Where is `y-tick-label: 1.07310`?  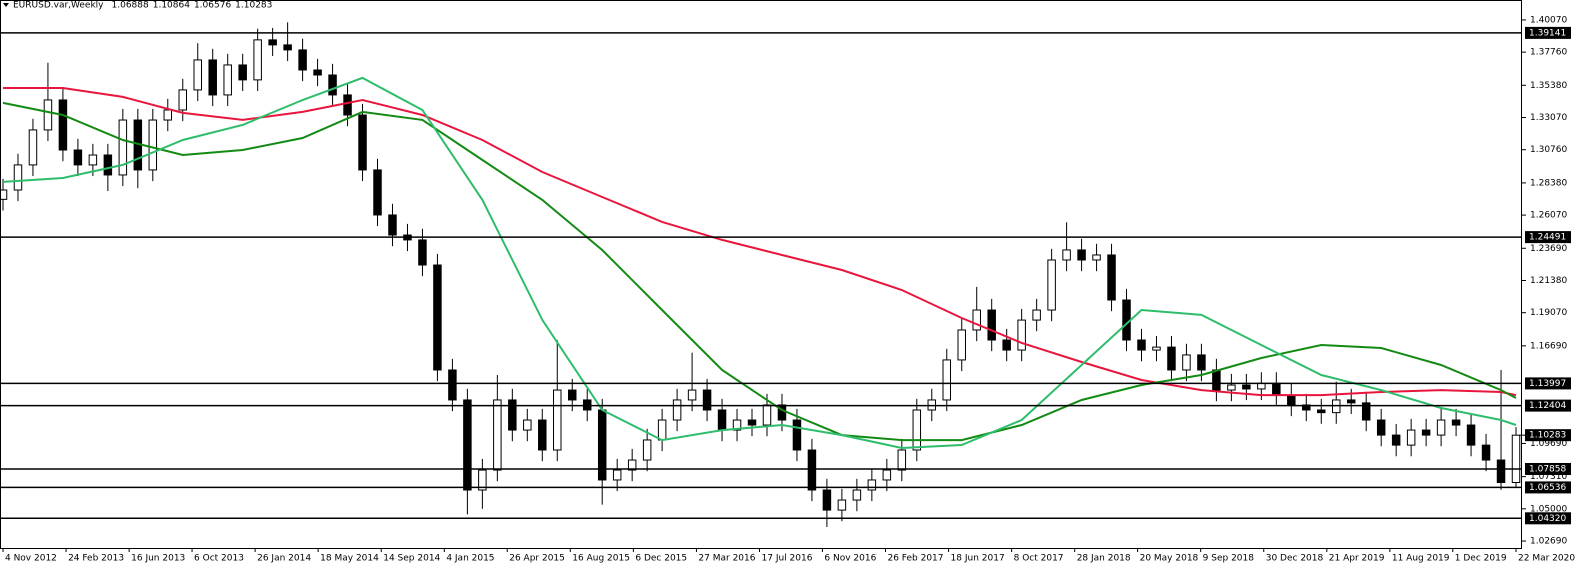 y-tick-label: 1.07310 is located at coordinates (1548, 477).